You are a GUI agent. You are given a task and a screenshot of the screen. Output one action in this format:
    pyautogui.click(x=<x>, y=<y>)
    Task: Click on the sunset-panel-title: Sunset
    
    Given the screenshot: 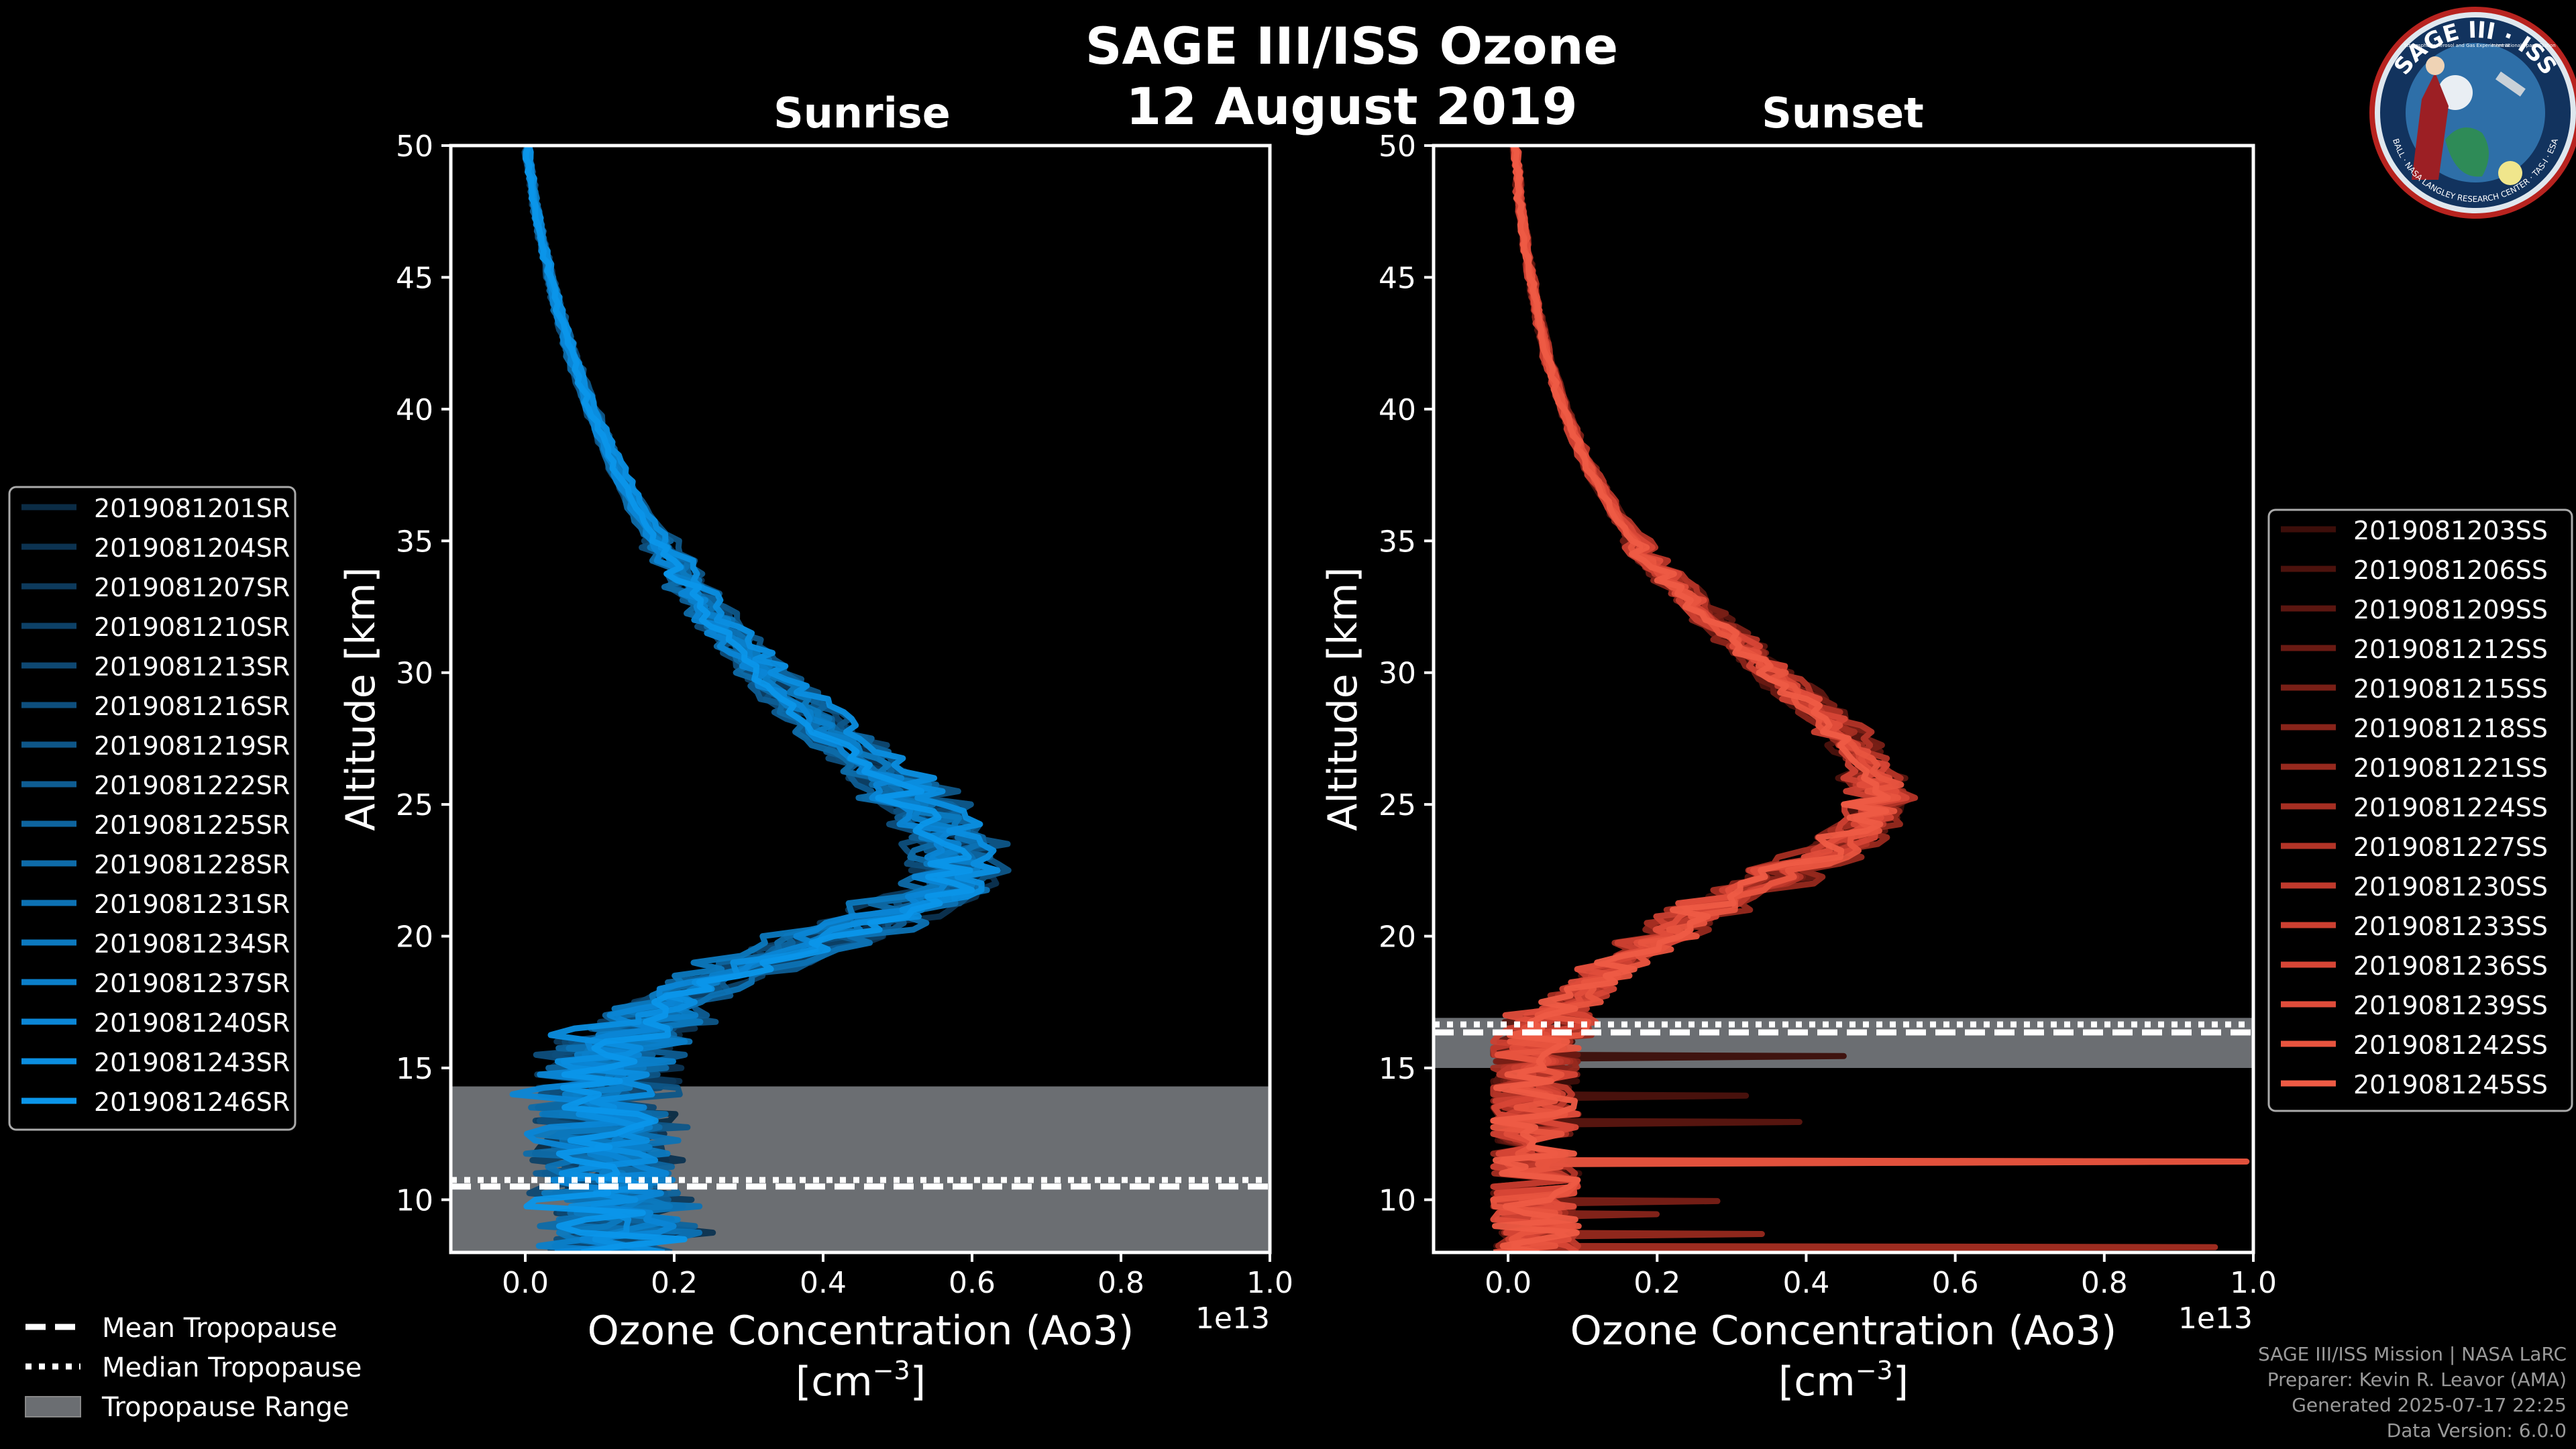 What is the action you would take?
    pyautogui.click(x=1843, y=113)
    